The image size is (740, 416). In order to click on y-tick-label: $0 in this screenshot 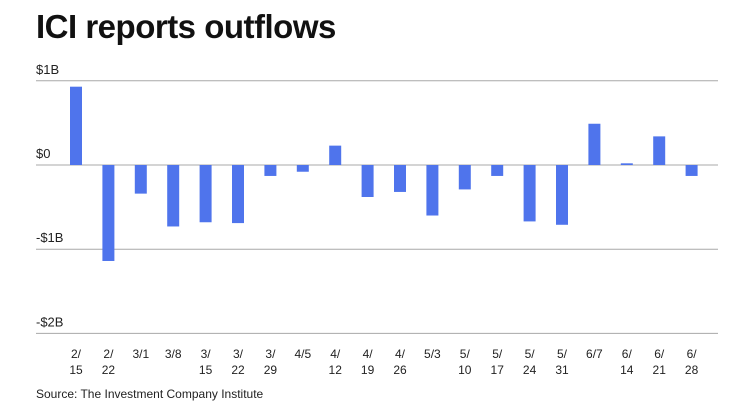, I will do `click(43, 153)`.